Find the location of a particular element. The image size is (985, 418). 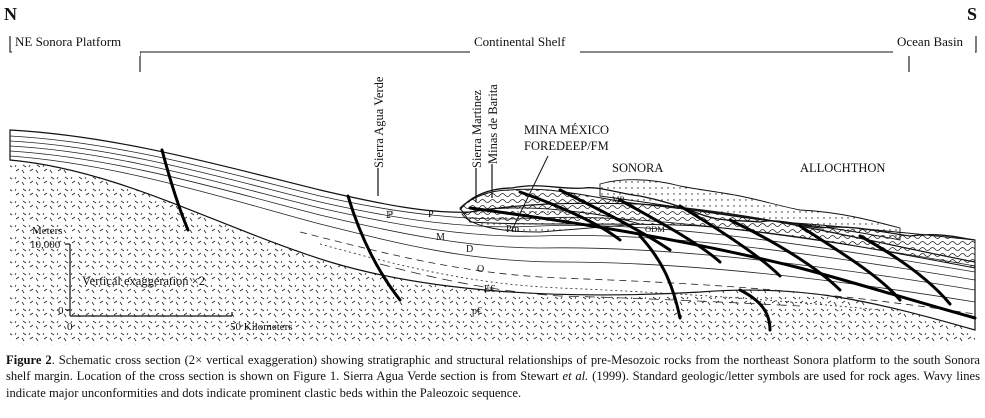

locality-agua-verde: Sierra Agua Verde is located at coordinates (379, 122).